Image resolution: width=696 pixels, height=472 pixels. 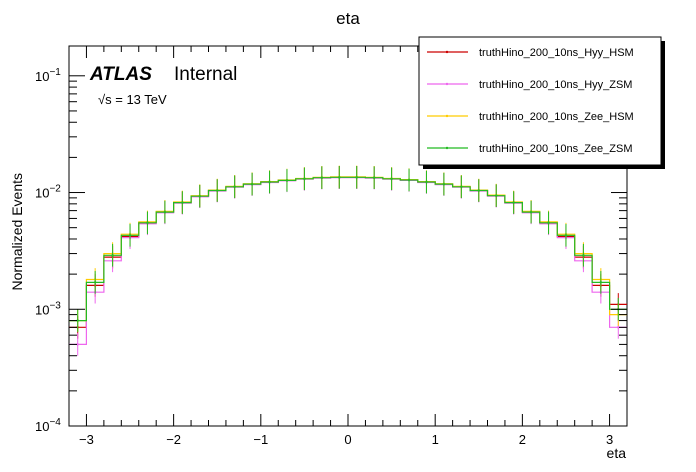 I want to click on y-tick-label: 10⁻², so click(x=48, y=192).